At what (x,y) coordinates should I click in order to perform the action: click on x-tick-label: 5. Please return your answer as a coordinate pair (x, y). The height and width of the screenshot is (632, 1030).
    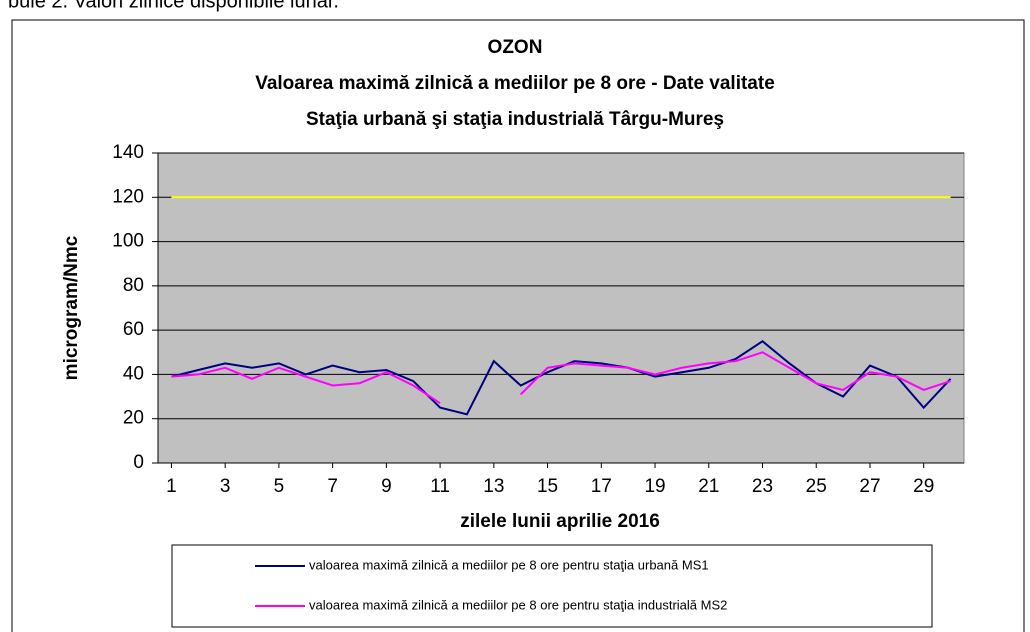
    Looking at the image, I should click on (279, 486).